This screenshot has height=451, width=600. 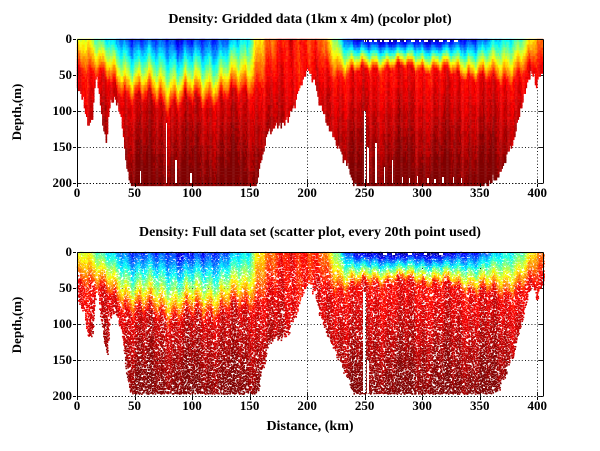 What do you see at coordinates (69, 251) in the screenshot?
I see `panel2-y-tick-label: 0` at bounding box center [69, 251].